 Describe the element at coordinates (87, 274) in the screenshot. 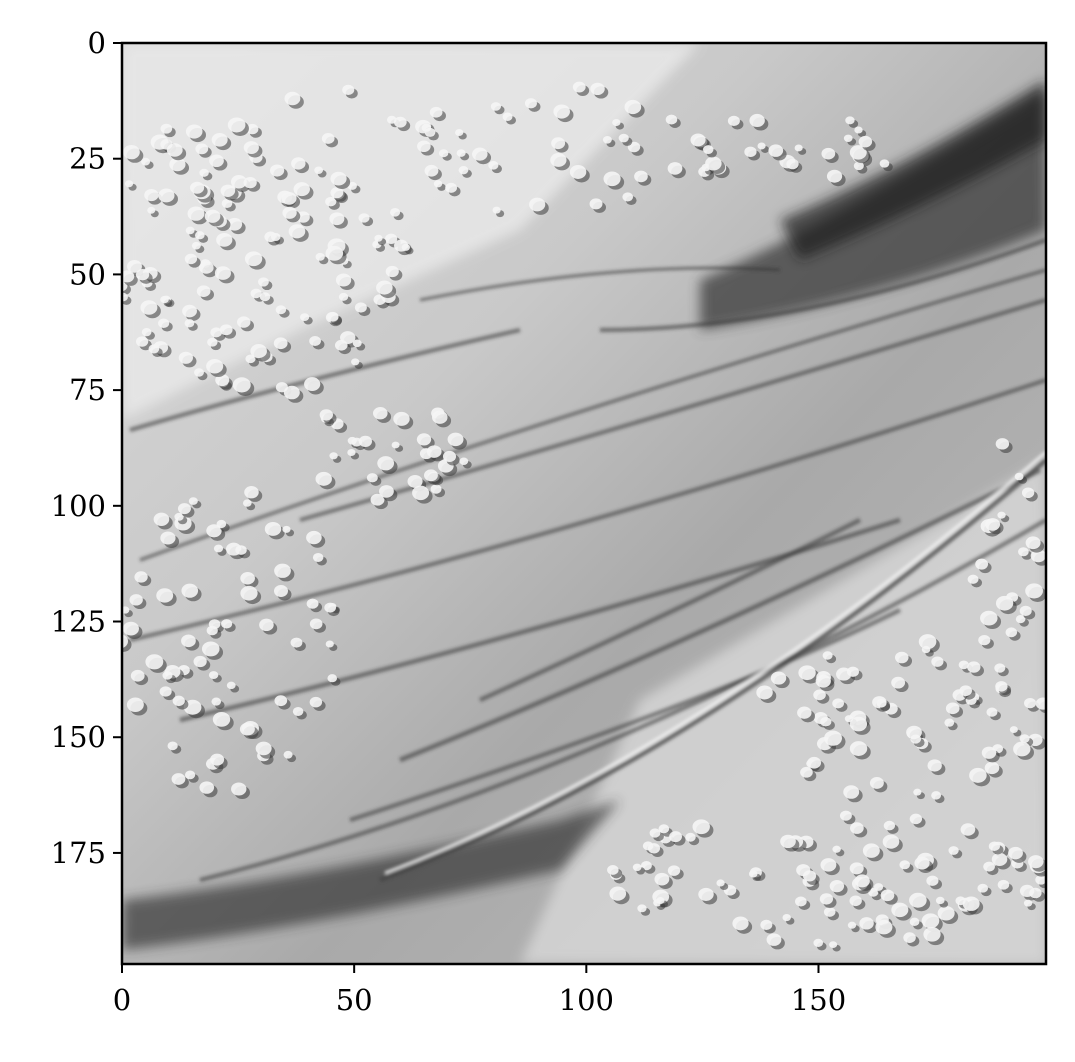

I see `y-tick-label: 50` at that location.